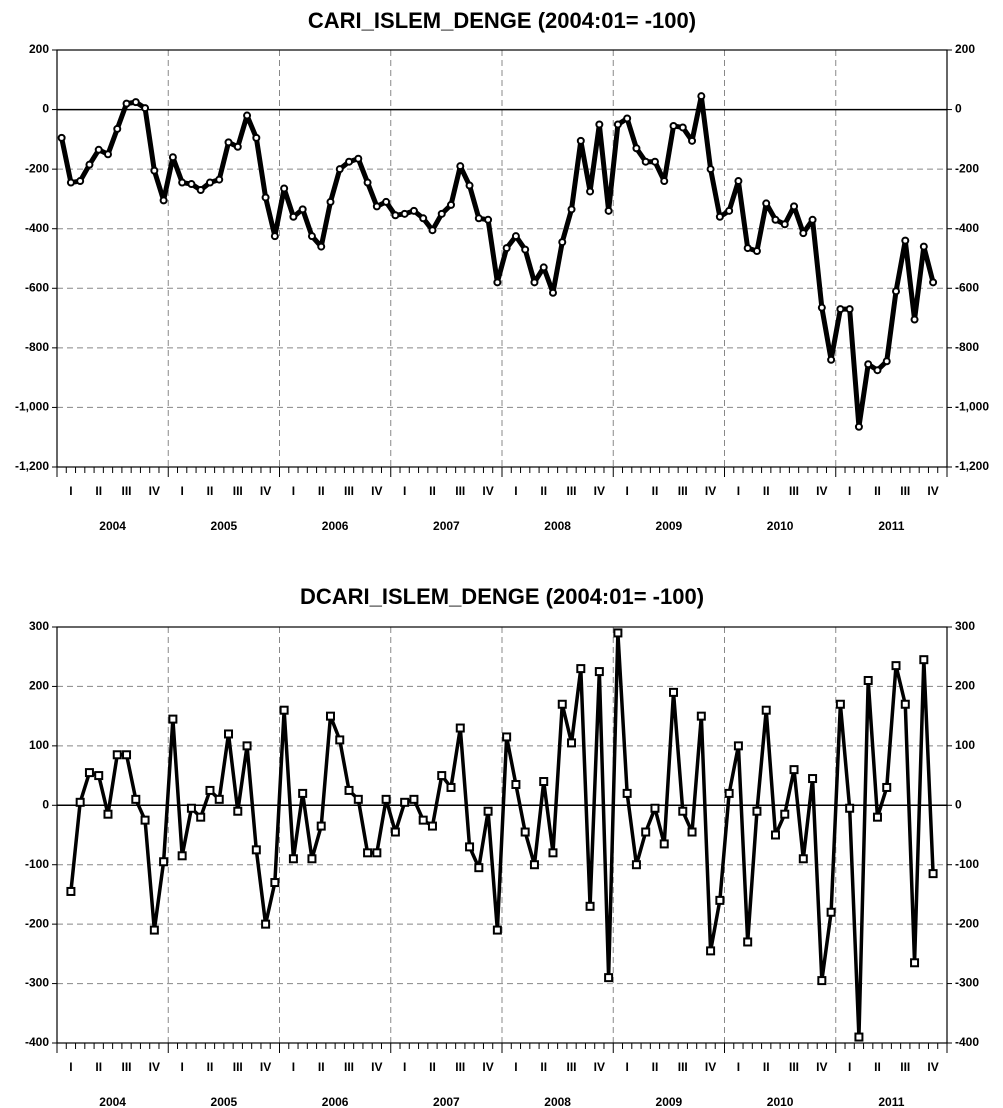  What do you see at coordinates (39, 626) in the screenshot?
I see `y-tick-label: 300` at bounding box center [39, 626].